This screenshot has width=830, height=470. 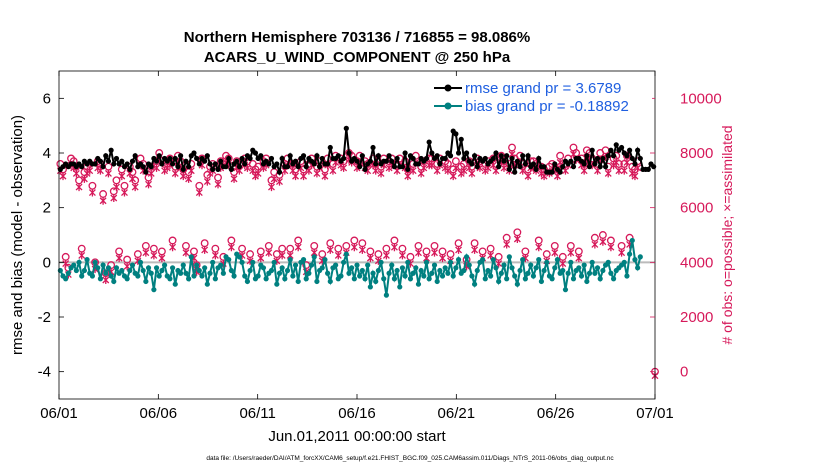 I want to click on y-right-tick-label: 2000, so click(x=696, y=317).